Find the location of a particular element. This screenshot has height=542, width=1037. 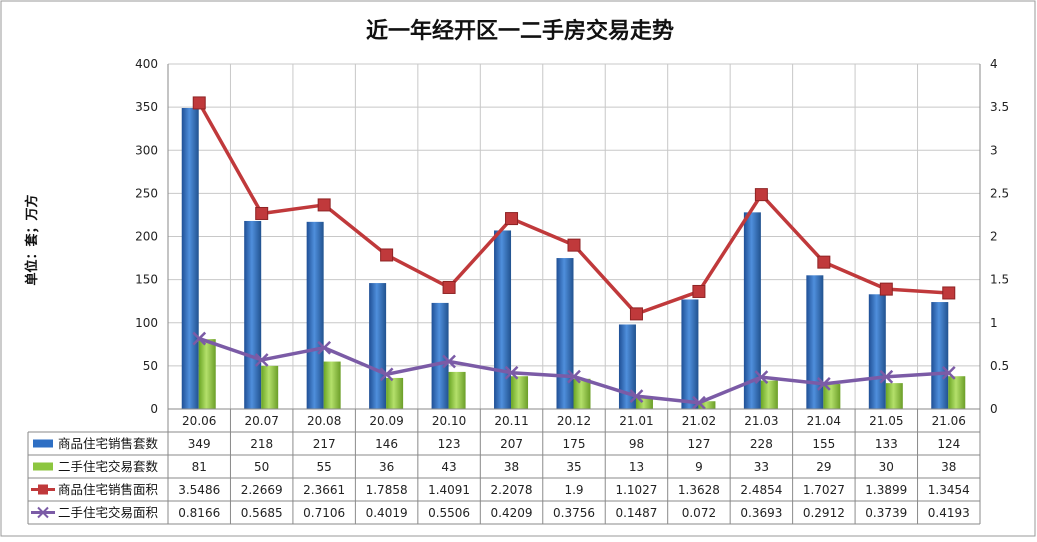

data-table-cell: 2.2078 is located at coordinates (512, 490).